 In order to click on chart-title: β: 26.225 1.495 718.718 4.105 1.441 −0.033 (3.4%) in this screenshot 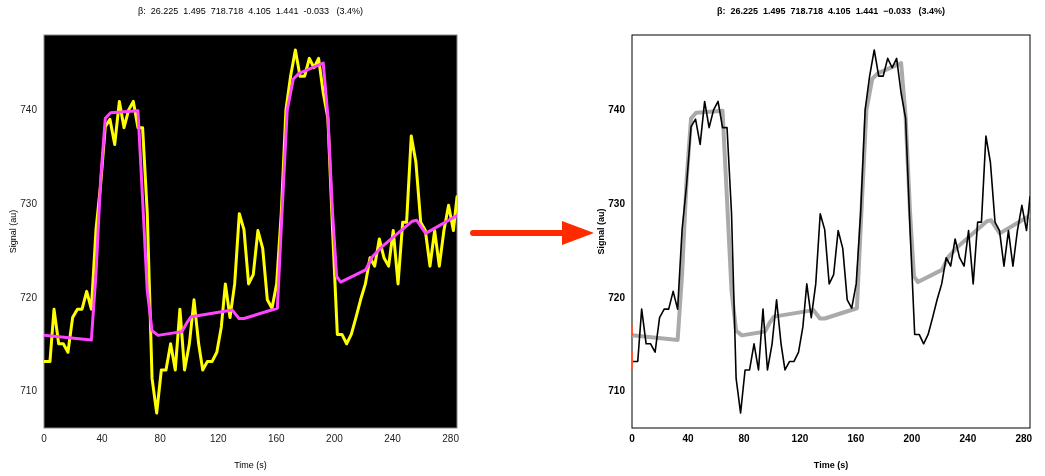, I will do `click(831, 11)`.